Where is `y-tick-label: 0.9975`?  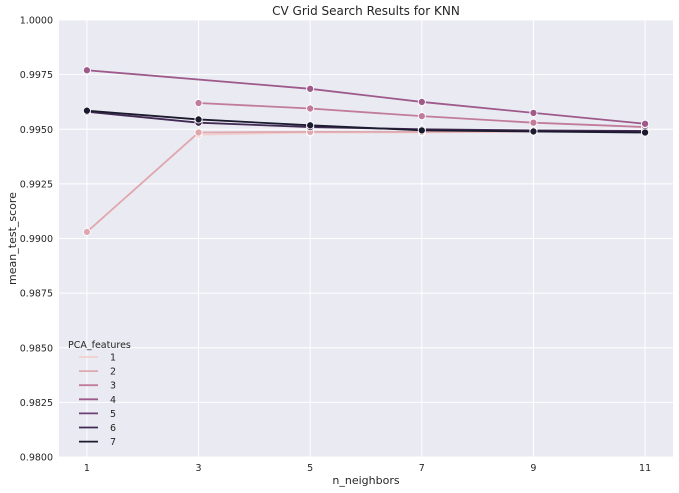 y-tick-label: 0.9975 is located at coordinates (36, 75).